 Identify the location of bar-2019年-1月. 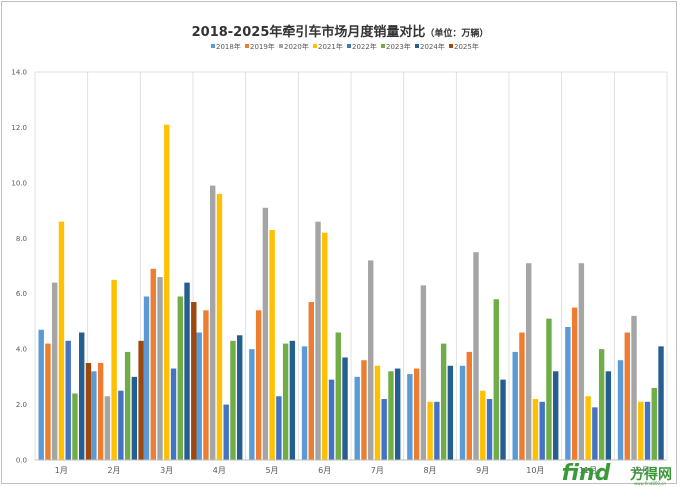
(48, 401).